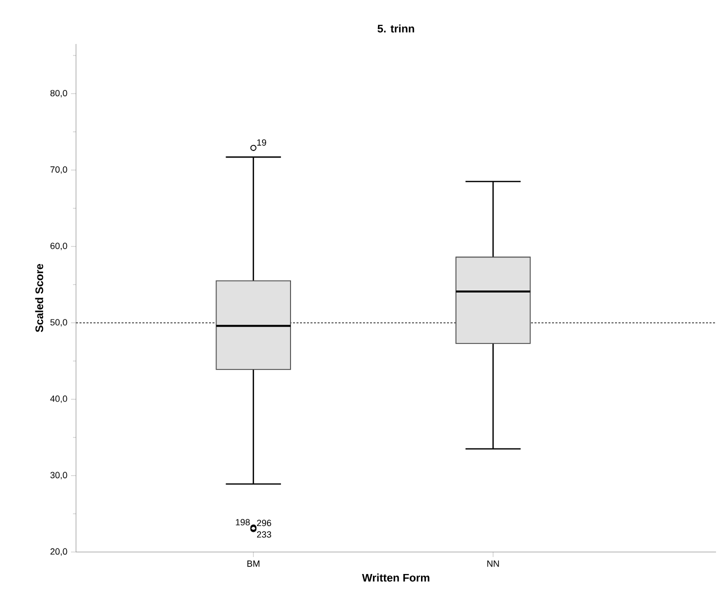  I want to click on chart-title: 5. trinn, so click(396, 28).